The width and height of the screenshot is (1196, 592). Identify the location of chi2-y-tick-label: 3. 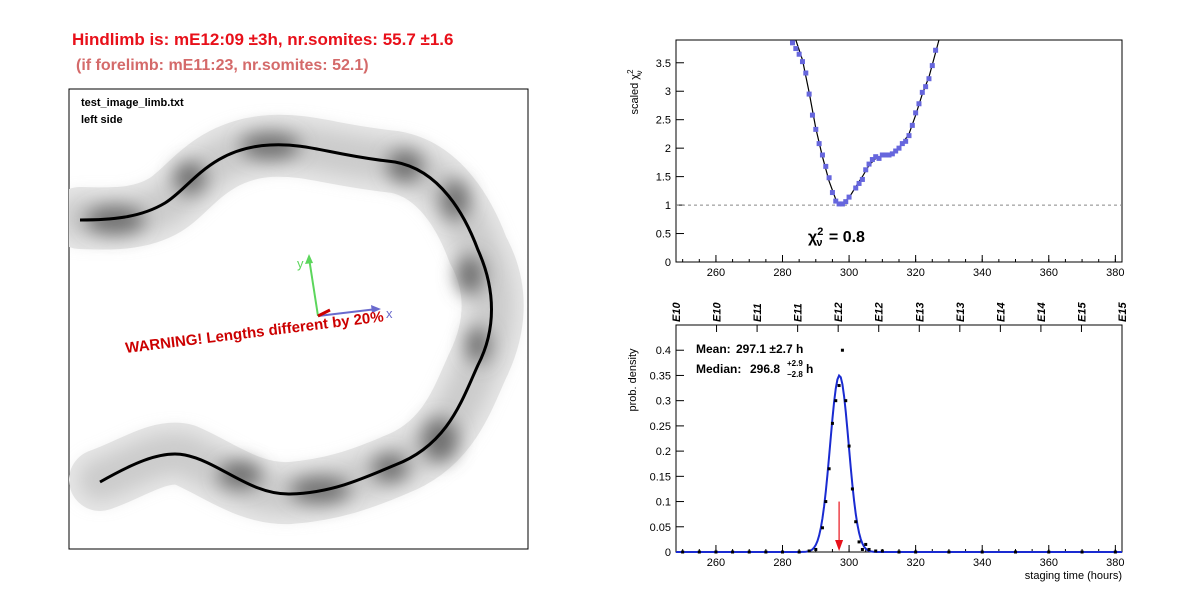
(668, 92).